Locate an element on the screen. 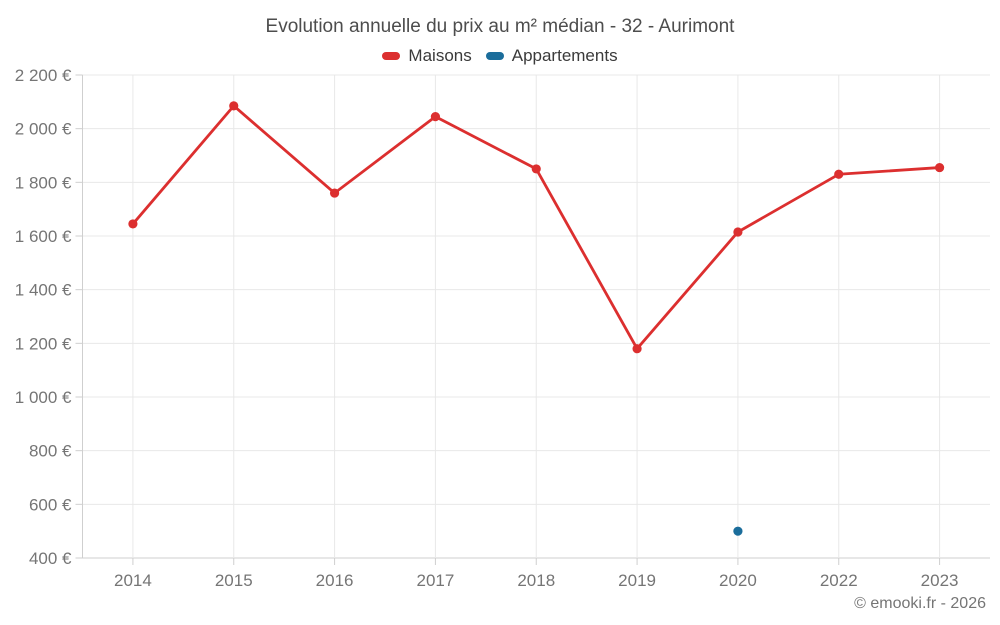 The image size is (1000, 625). y-axis-tick-label: 1 600 € is located at coordinates (43, 236).